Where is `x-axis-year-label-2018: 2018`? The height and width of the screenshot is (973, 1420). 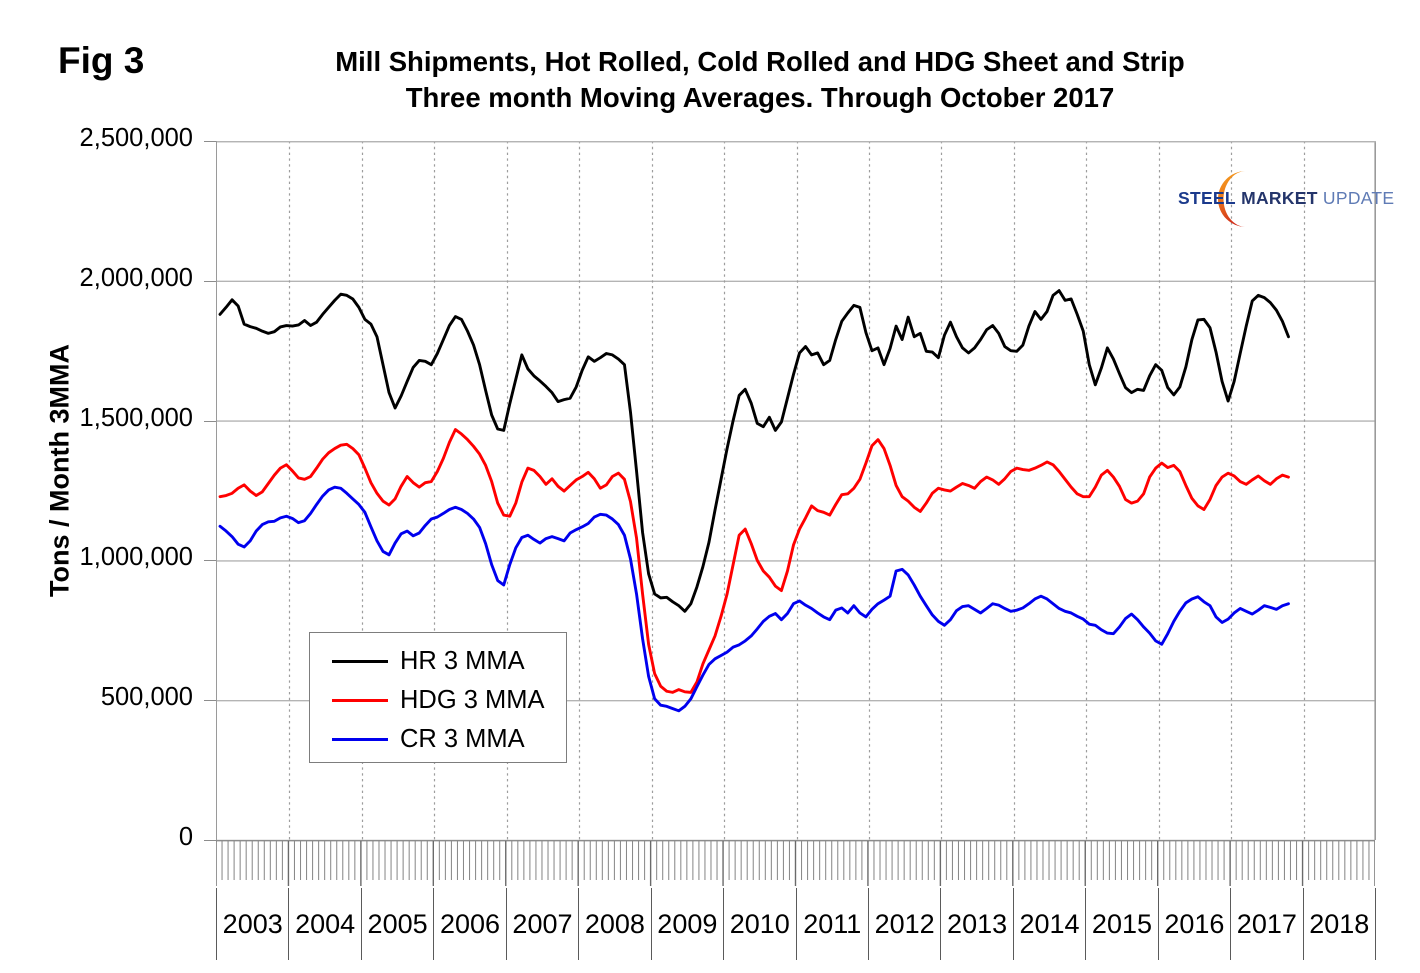
x-axis-year-label-2018: 2018 is located at coordinates (1338, 924).